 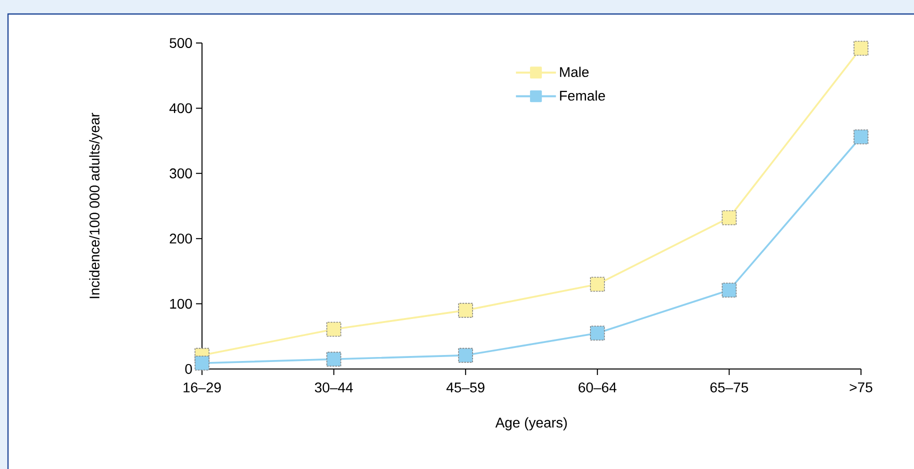 I want to click on y-tick-label: 200, so click(x=181, y=239).